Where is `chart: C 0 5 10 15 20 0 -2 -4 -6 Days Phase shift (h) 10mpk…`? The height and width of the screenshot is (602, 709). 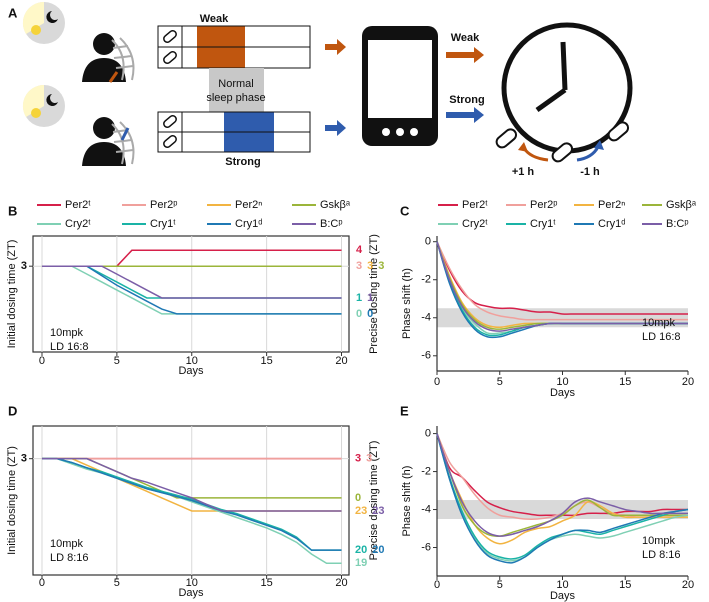
chart: C 0 5 10 15 20 0 -2 -4 -6 Days Phase shift (h) 10mpk… is located at coordinates (548, 299).